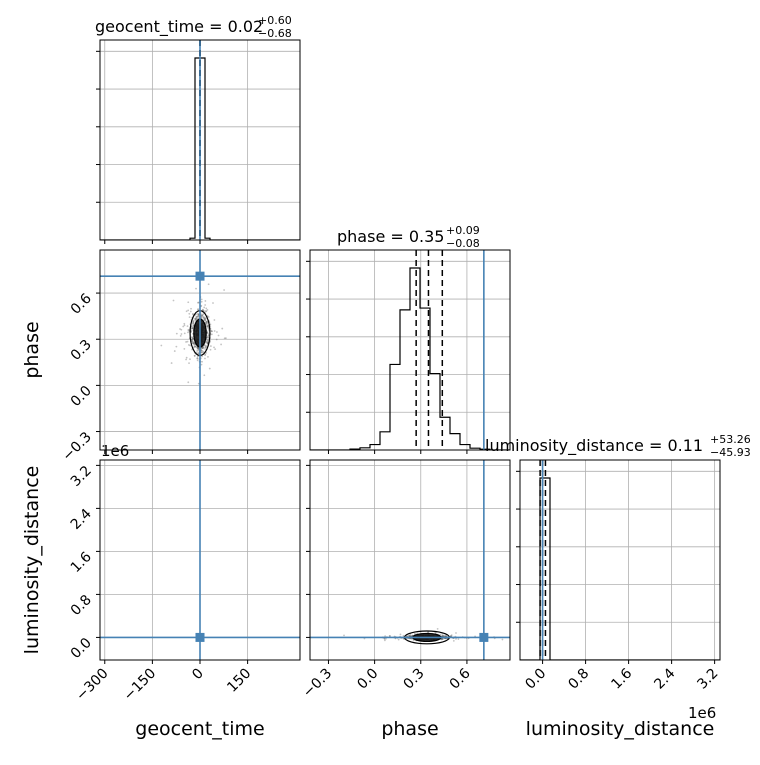 The image size is (760, 765). What do you see at coordinates (81, 476) in the screenshot?
I see `y-tick-label: 3.2` at bounding box center [81, 476].